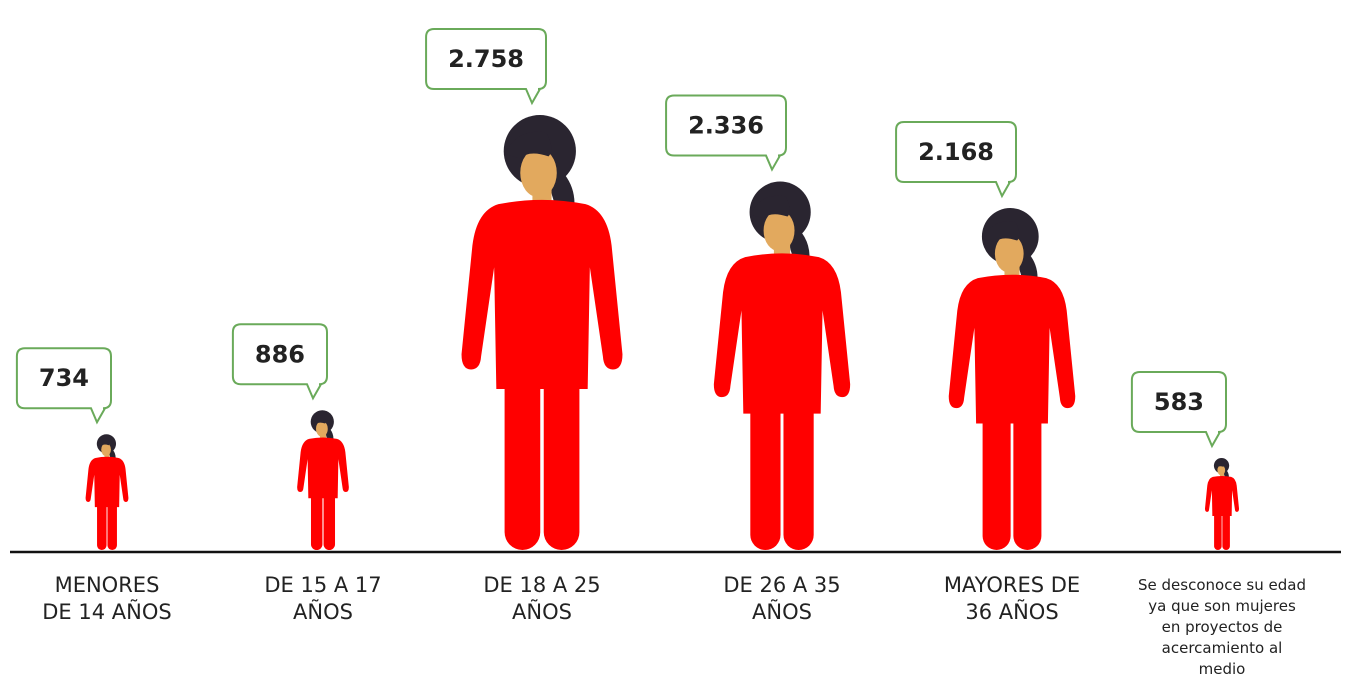  I want to click on value-label: 2.758, so click(486, 59).